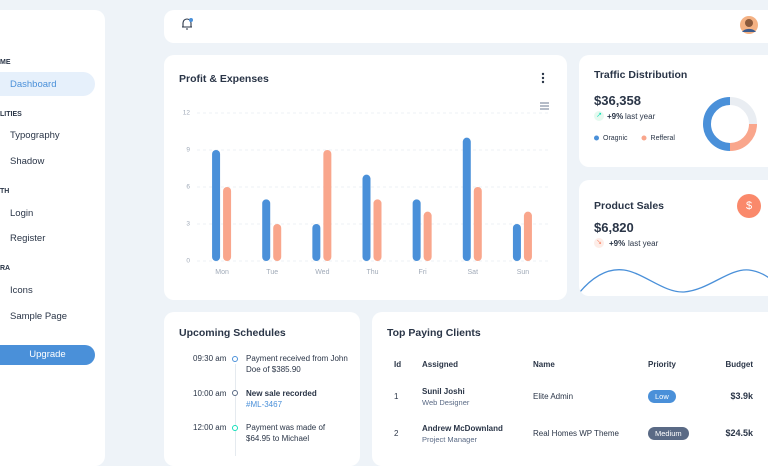  I want to click on cell-id: 2, so click(396, 433).